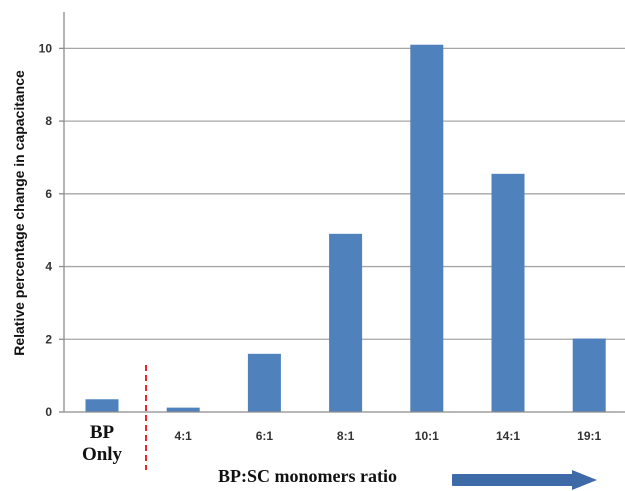 This screenshot has width=625, height=491. What do you see at coordinates (102, 443) in the screenshot?
I see `x-tick-label: BP Only` at bounding box center [102, 443].